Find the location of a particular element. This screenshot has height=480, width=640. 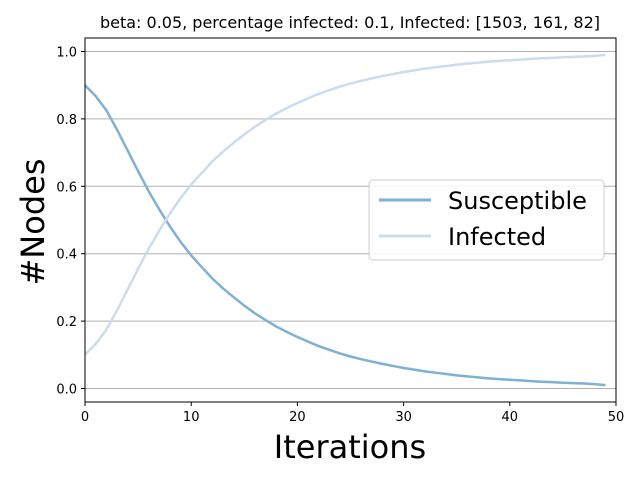

x-tick-label: 10 is located at coordinates (191, 417).